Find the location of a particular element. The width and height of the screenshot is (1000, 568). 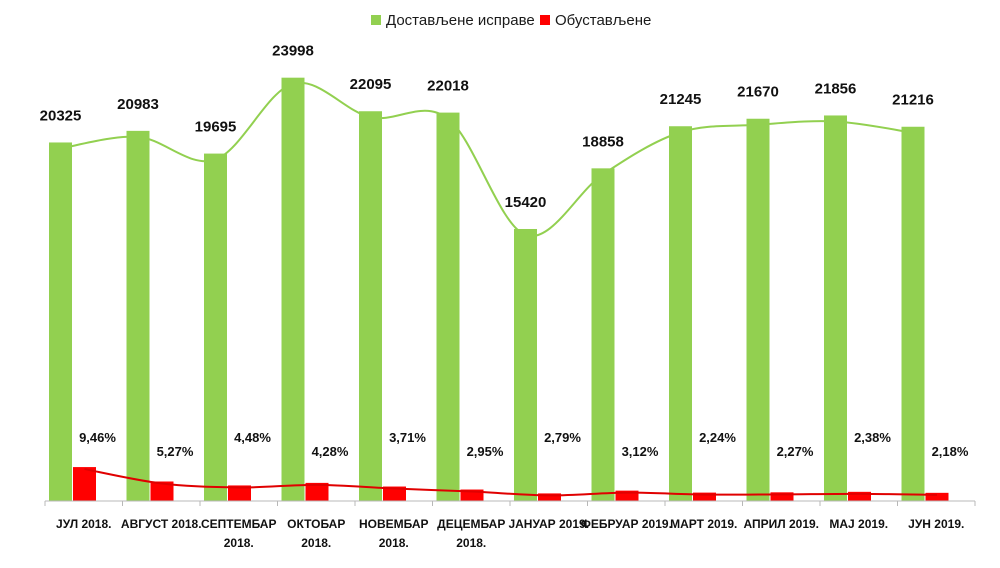

legend-label-delivered: Достављене исправе is located at coordinates (460, 20).